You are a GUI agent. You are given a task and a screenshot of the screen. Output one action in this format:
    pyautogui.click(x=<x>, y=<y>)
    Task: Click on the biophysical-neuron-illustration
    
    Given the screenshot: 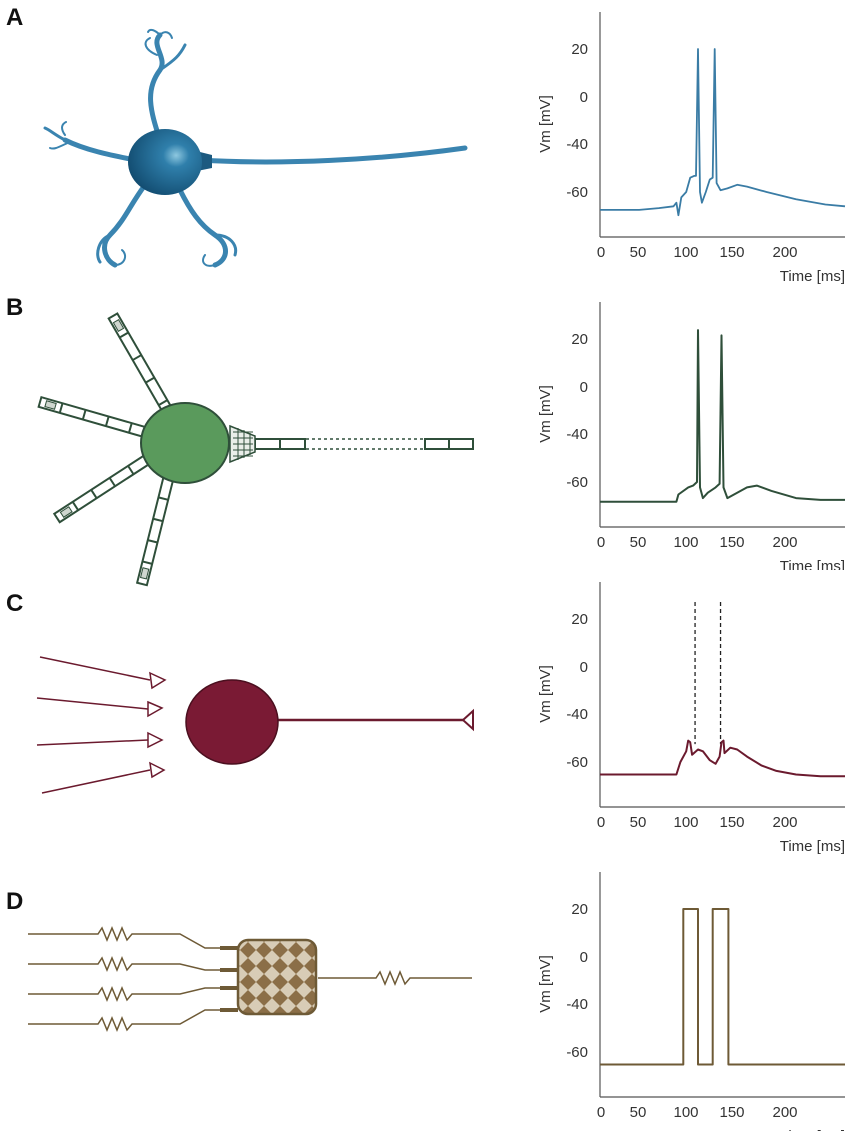 What is the action you would take?
    pyautogui.click(x=255, y=148)
    